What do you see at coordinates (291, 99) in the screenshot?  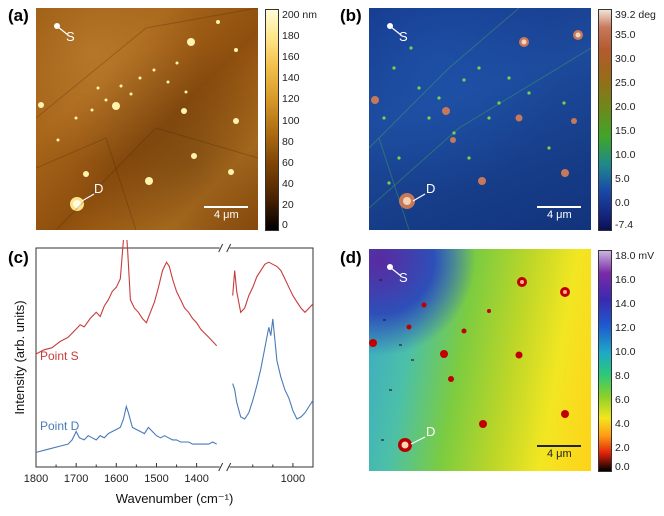 I see `colorbar-tick: 120` at bounding box center [291, 99].